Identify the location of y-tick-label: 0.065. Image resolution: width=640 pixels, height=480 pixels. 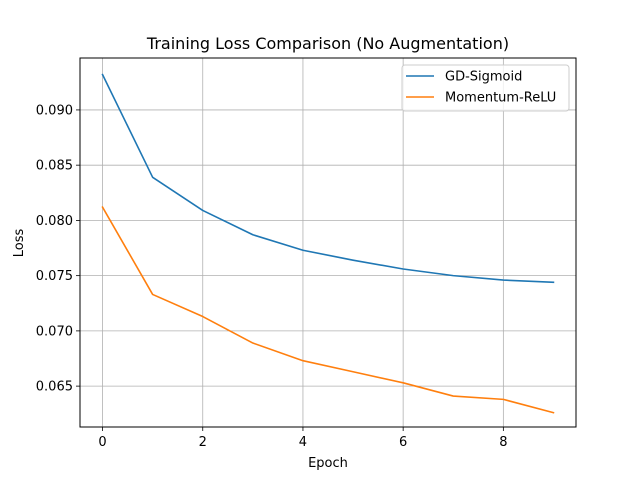
(54, 387).